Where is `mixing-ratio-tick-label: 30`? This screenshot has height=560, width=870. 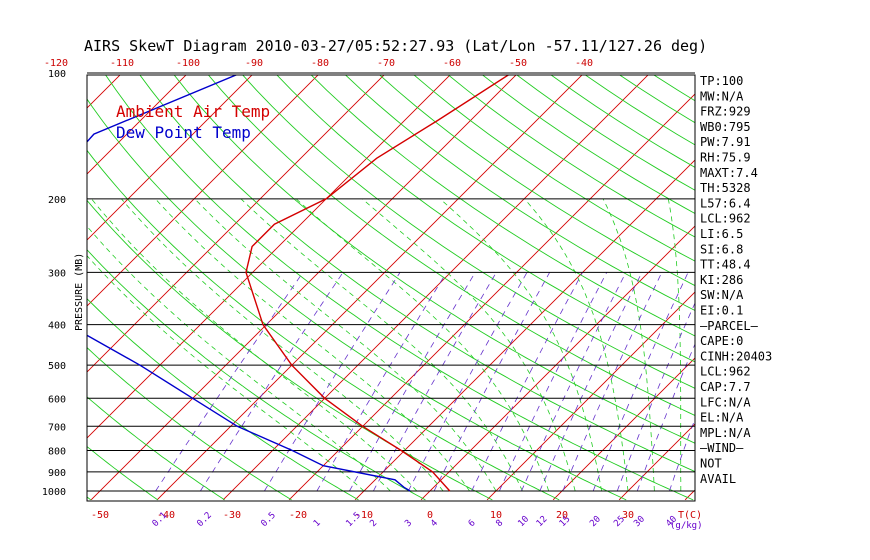
mixing-ratio-tick-label: 30 is located at coordinates (639, 521).